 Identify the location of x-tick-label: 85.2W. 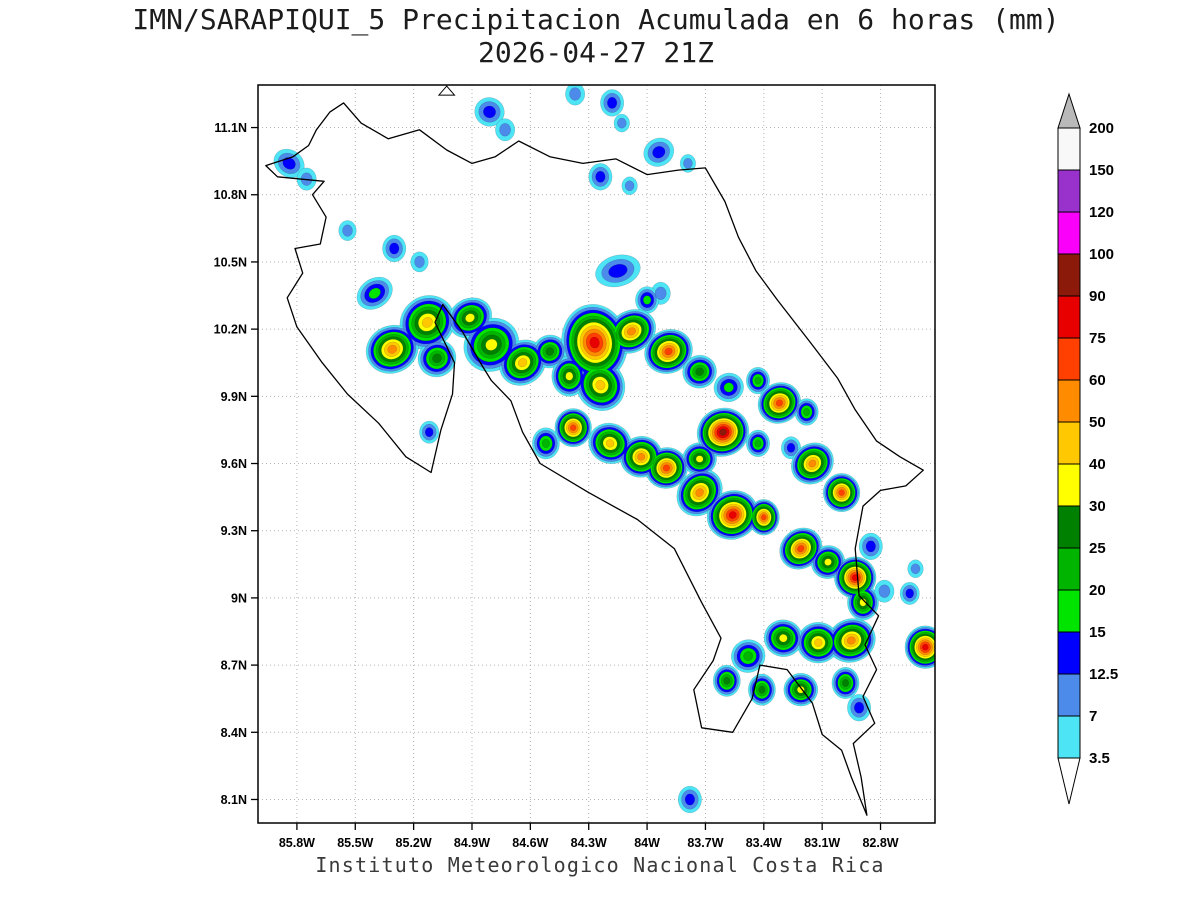
(414, 843).